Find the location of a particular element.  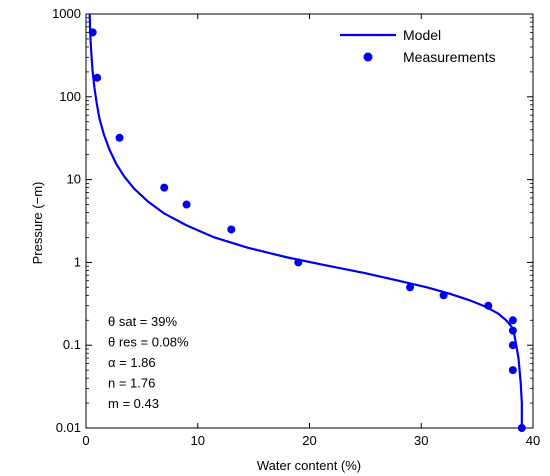

y-axis-label: Pressure (−m) is located at coordinates (37, 223).